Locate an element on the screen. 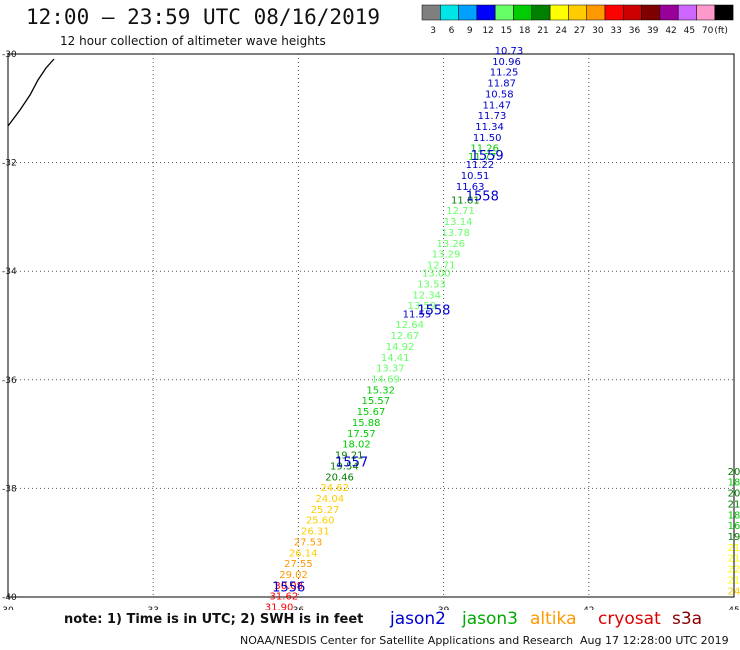  wave-height-value: 11.63 is located at coordinates (470, 187).